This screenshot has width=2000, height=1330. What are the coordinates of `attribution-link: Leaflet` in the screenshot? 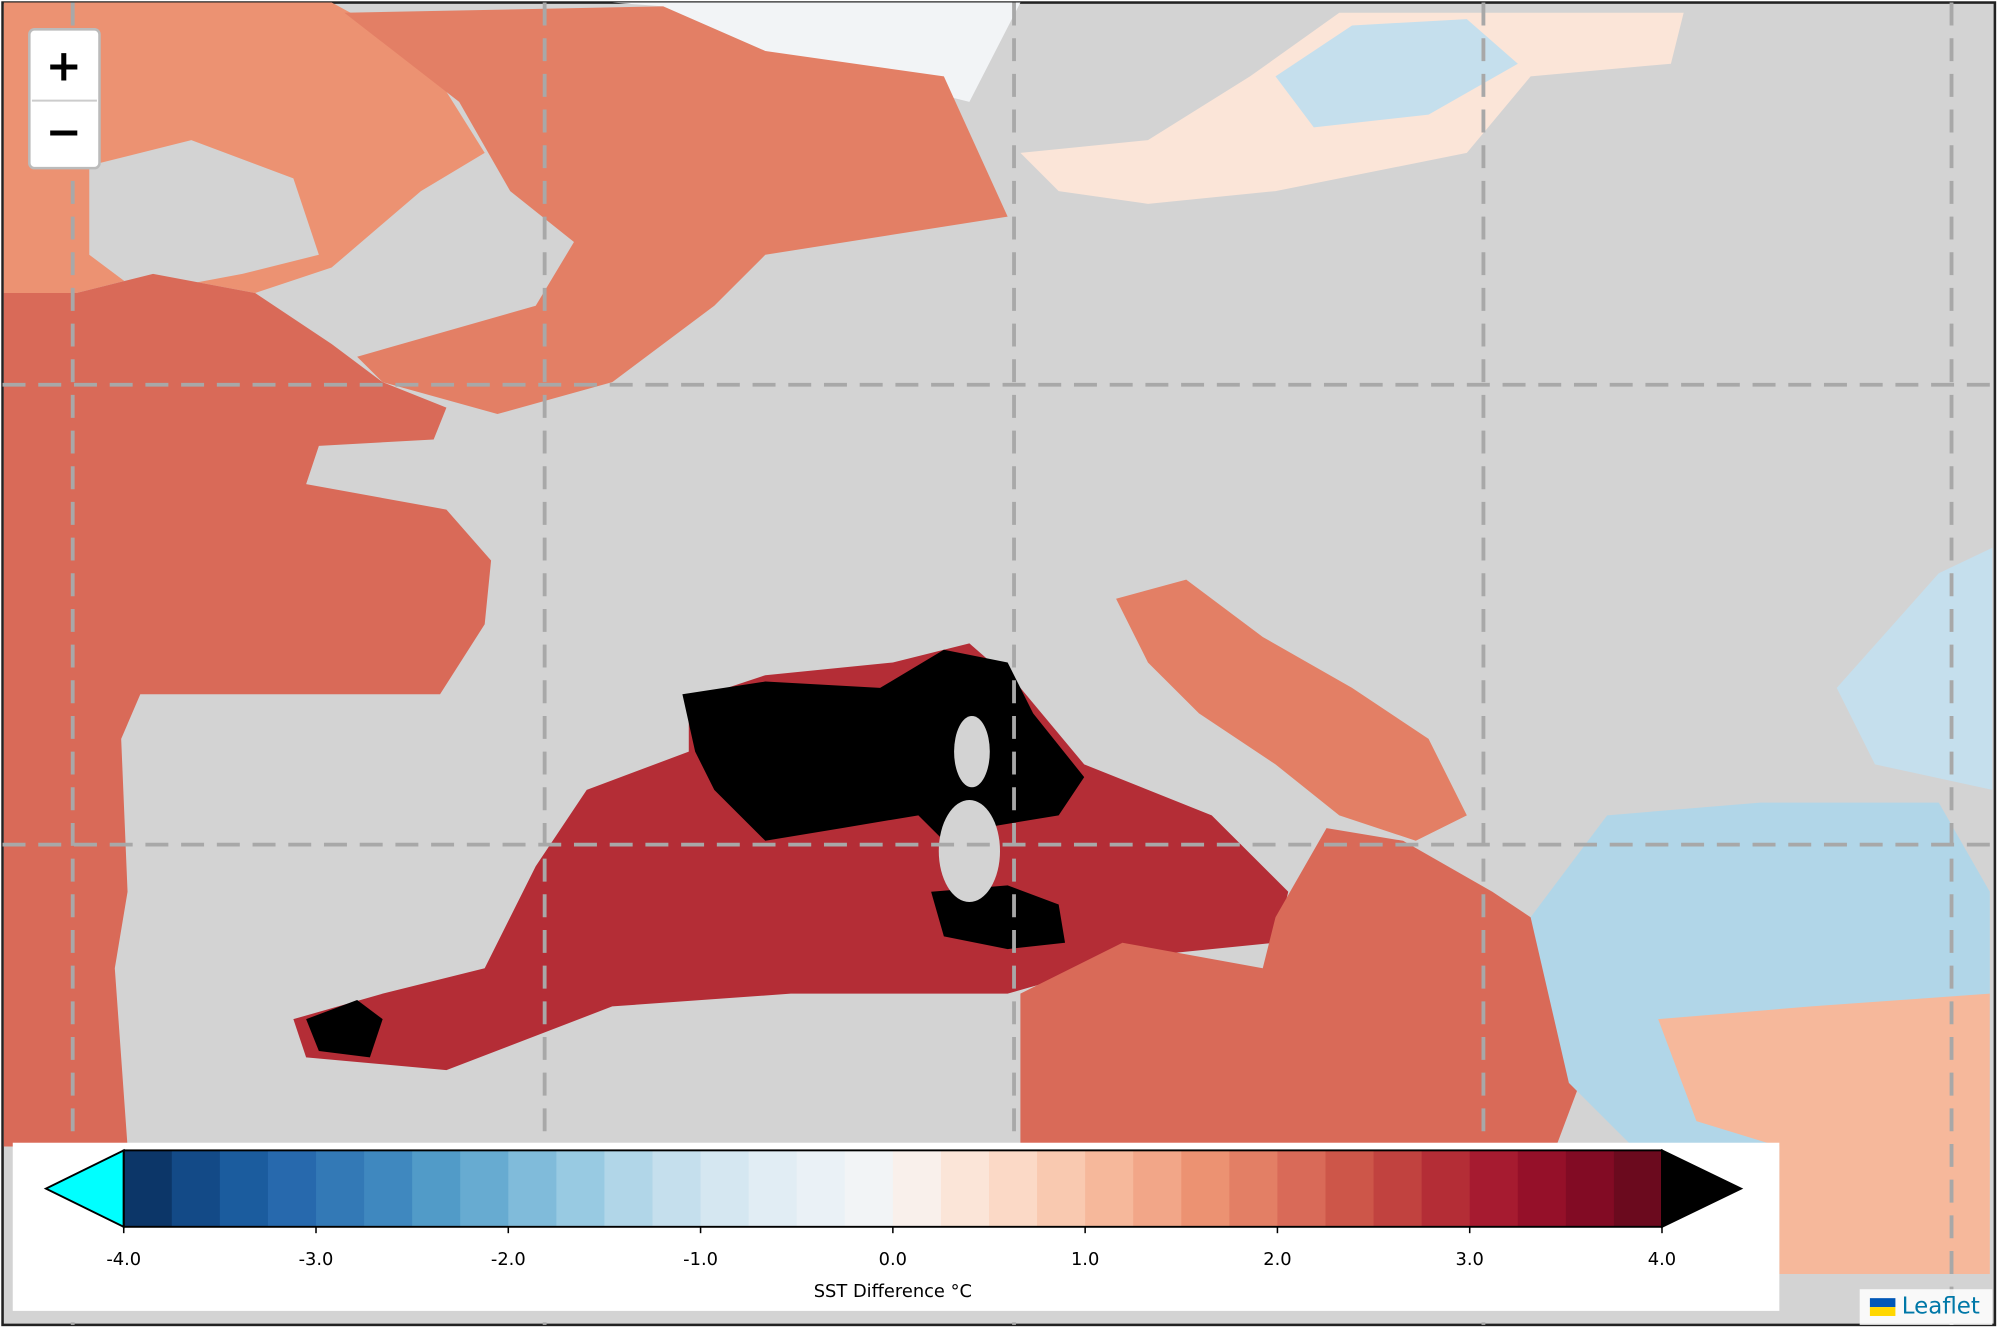 It's located at (1941, 1307).